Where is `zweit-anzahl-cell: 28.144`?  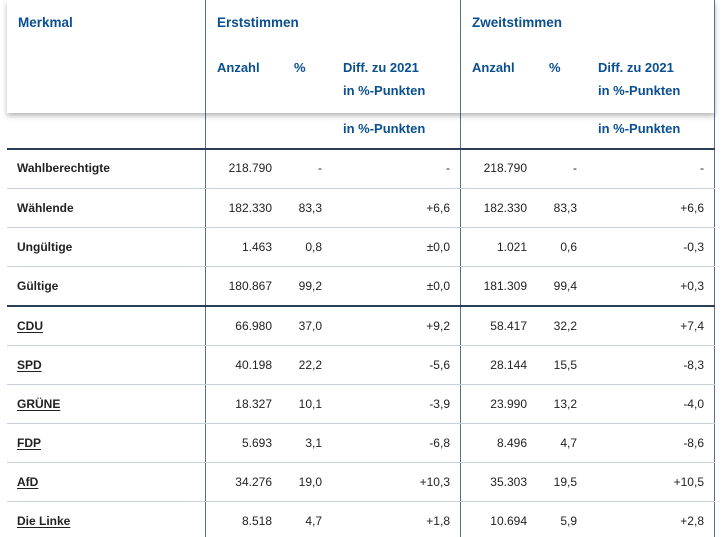
zweit-anzahl-cell: 28.144 is located at coordinates (508, 365).